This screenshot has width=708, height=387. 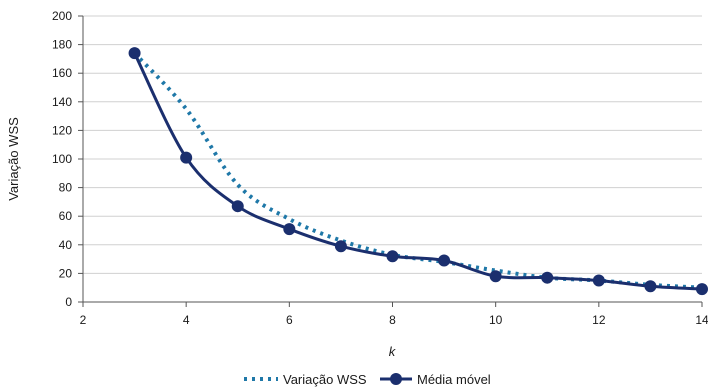 I want to click on x-tick-label: 8, so click(x=392, y=320).